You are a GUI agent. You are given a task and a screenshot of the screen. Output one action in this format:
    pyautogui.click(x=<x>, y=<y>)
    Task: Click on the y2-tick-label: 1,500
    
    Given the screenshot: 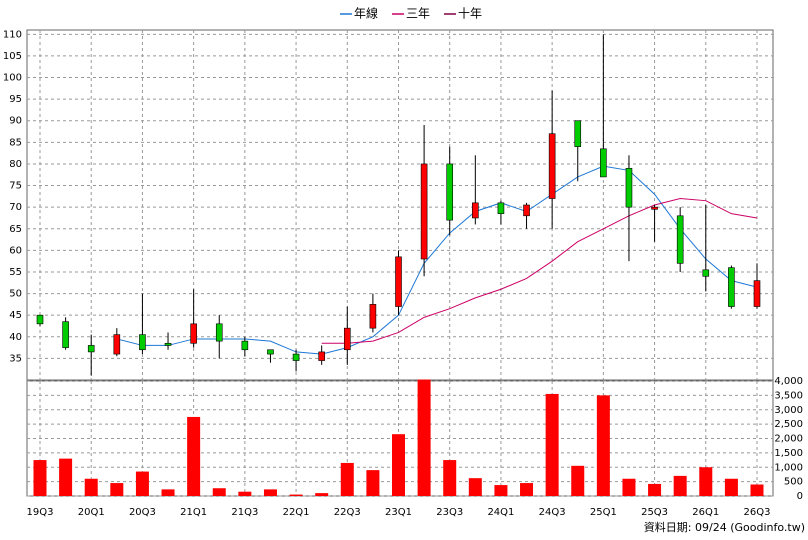 What is the action you would take?
    pyautogui.click(x=788, y=453)
    